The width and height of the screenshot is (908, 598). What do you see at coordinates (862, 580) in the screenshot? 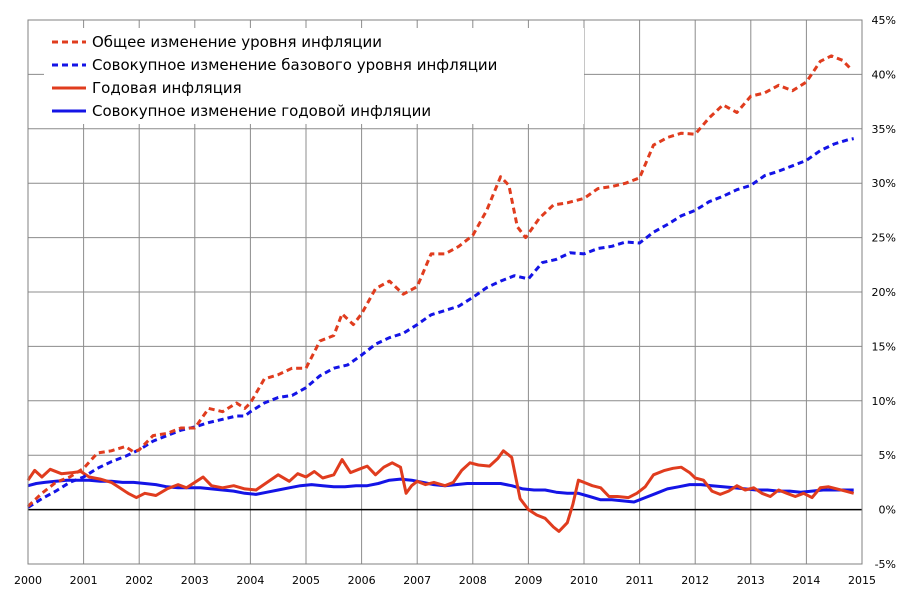
I see `x-tick-label: 2015` at bounding box center [862, 580].